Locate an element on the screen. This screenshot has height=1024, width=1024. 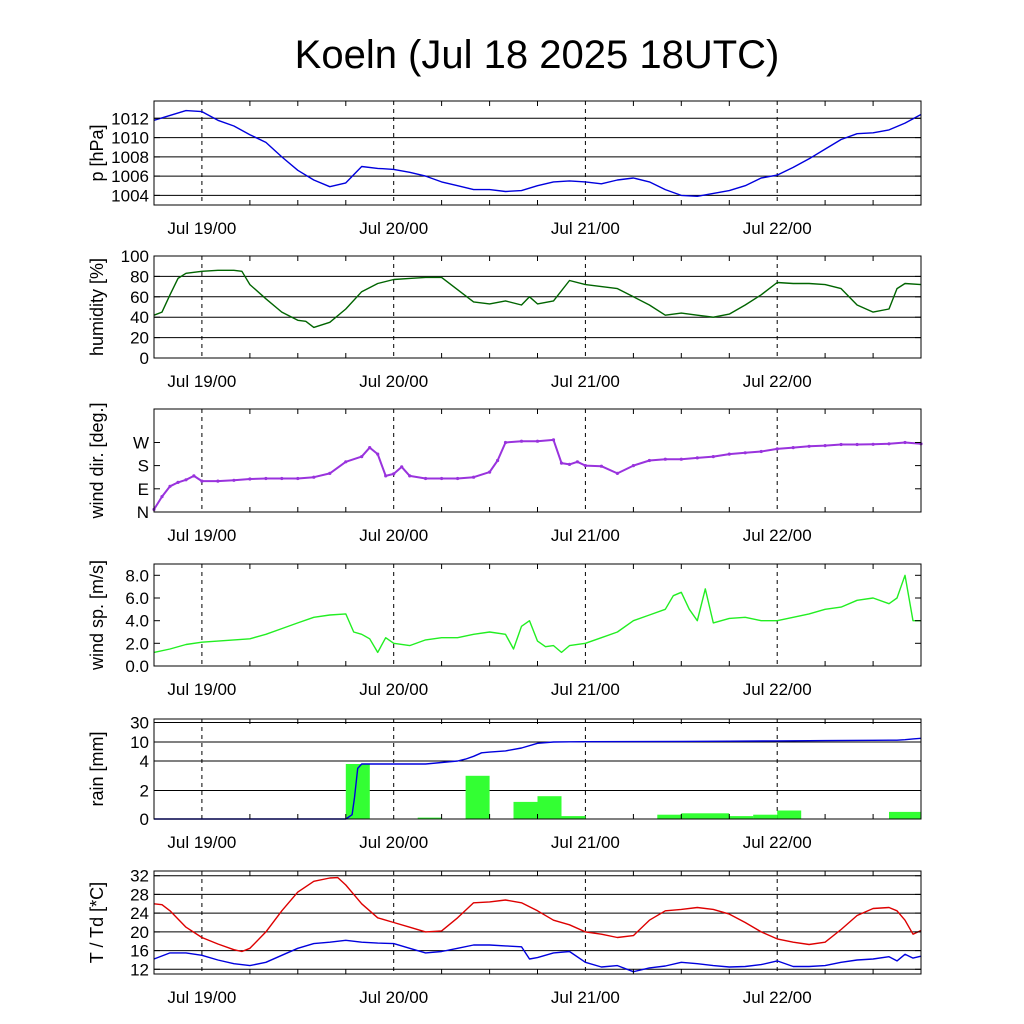
ytick-label-wind_speed-0: 0.0 is located at coordinates (137, 666).